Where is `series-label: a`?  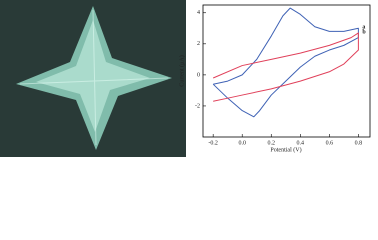 series-label: a is located at coordinates (363, 28).